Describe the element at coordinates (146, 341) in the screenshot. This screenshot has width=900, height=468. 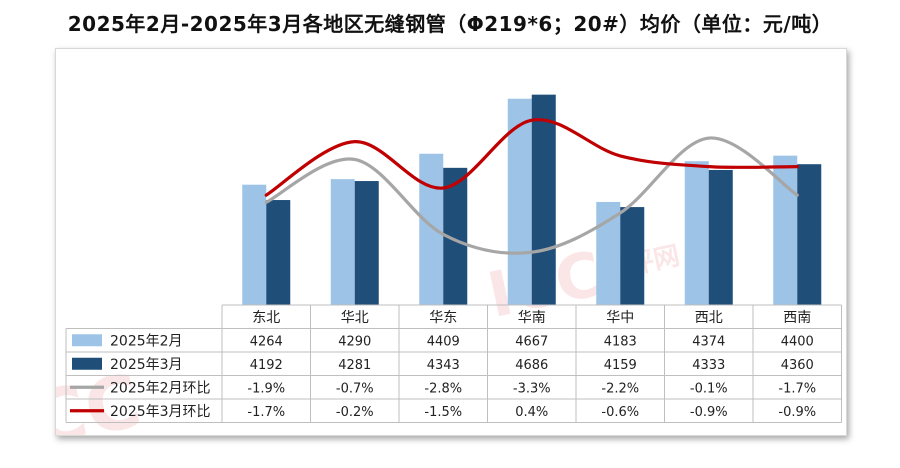
I see `legend-label: 2025年2月` at that location.